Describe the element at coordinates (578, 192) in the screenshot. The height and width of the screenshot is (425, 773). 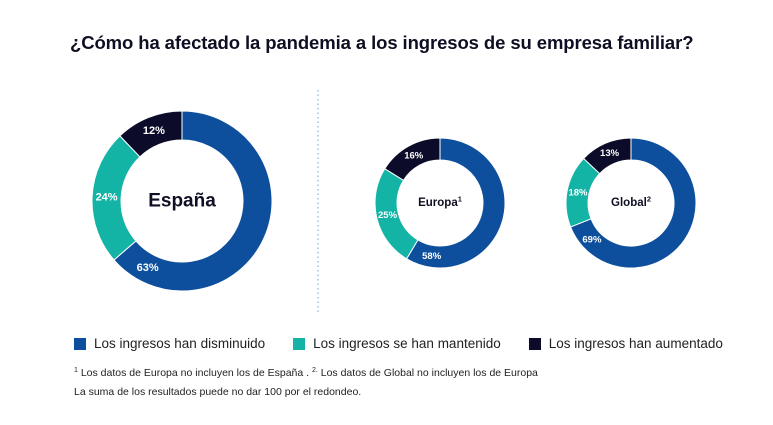
I see `value-label-global-mantenido: 18%` at that location.